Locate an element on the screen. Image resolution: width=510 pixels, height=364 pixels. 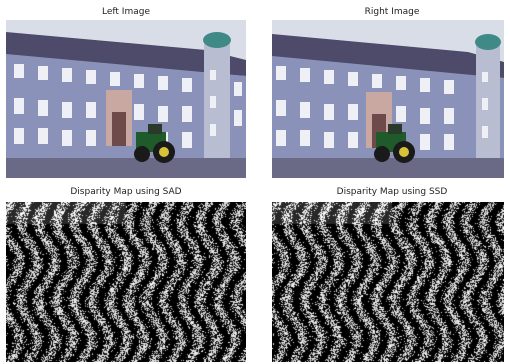
caption-disparity-sad: Disparity Map using SAD is located at coordinates (126, 192).